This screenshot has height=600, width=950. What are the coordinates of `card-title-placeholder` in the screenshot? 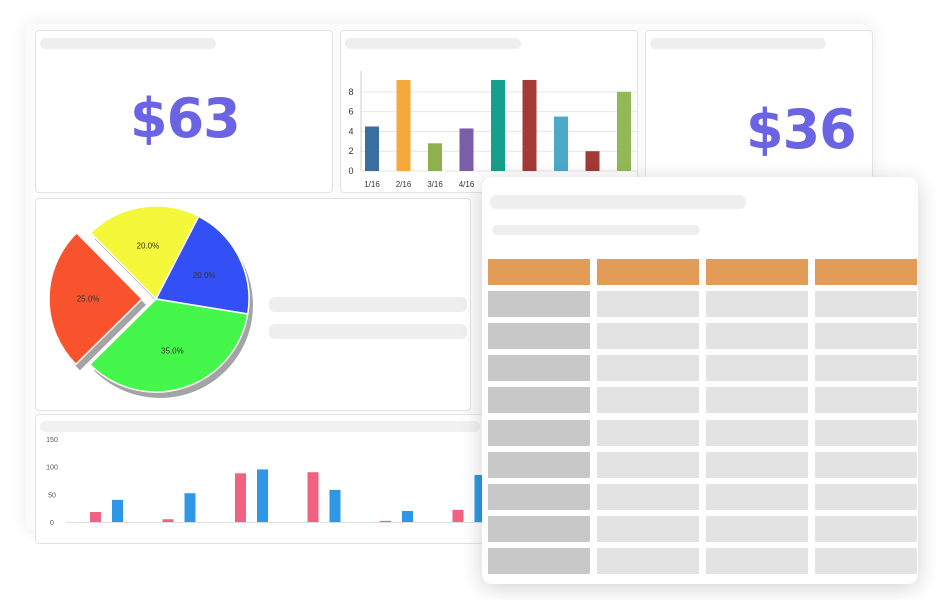 It's located at (618, 202).